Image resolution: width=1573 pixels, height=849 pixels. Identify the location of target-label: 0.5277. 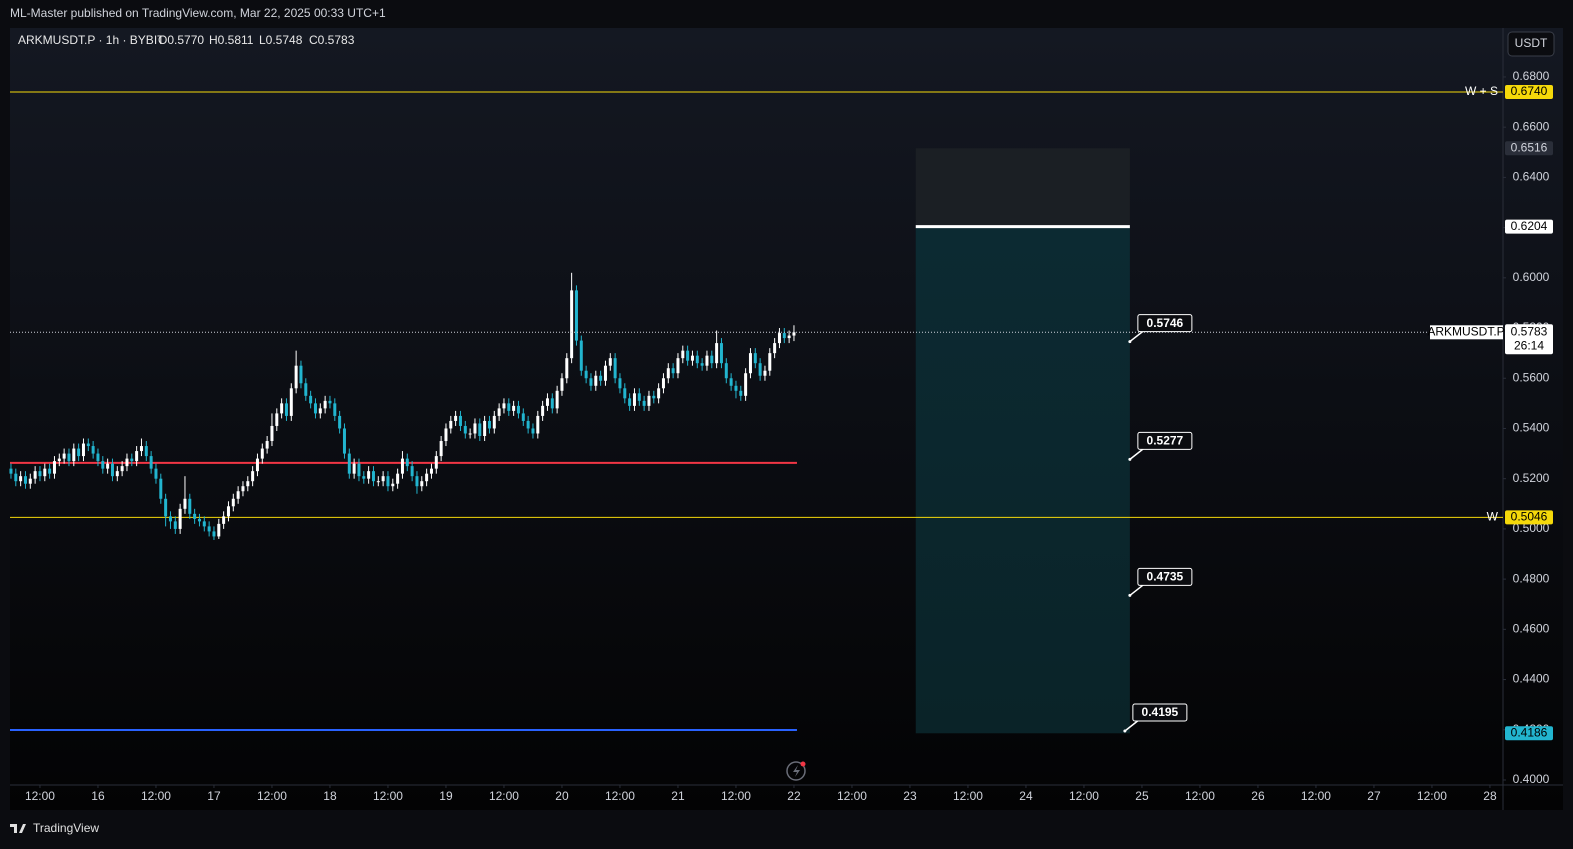
(1165, 441).